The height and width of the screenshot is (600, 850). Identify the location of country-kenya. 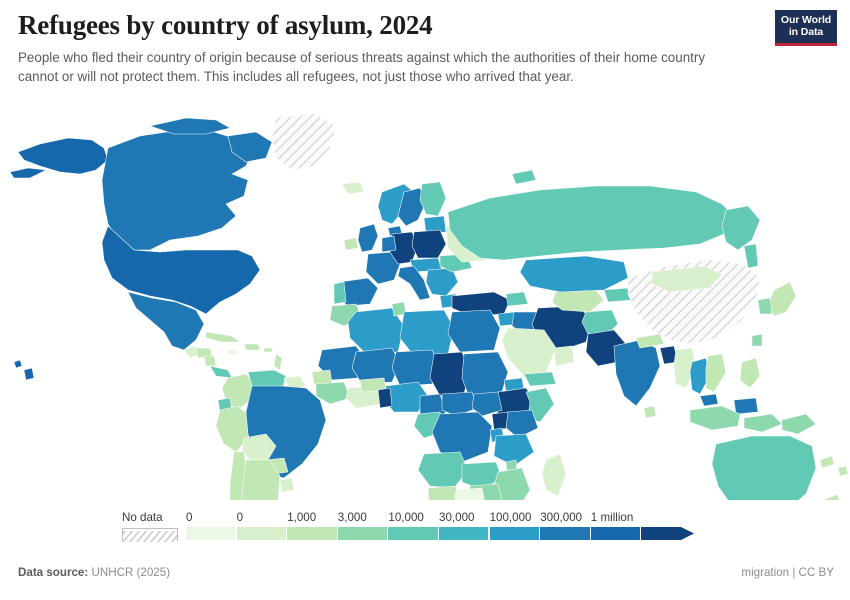
(522, 424).